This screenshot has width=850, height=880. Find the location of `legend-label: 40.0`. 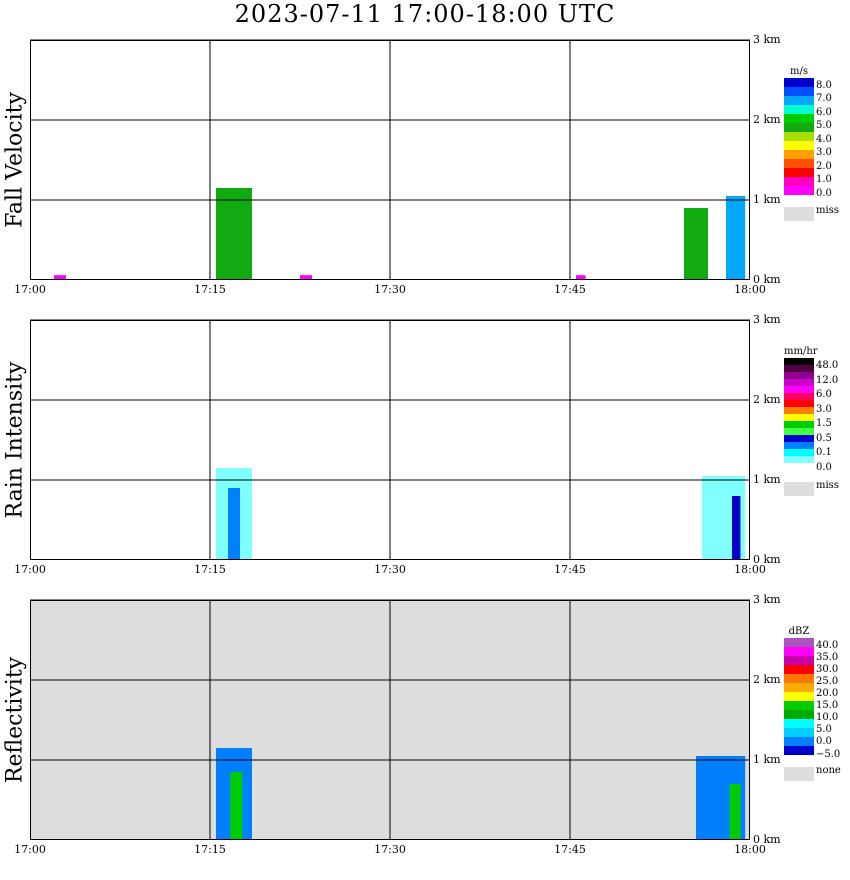

legend-label: 40.0 is located at coordinates (827, 645).